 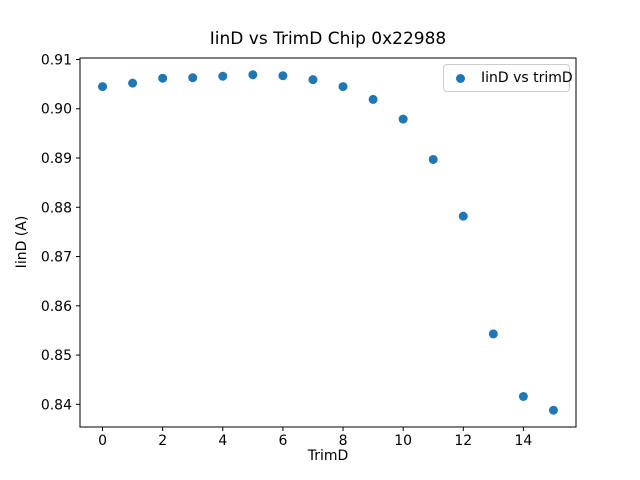 I want to click on x-tick-label: 14, so click(x=523, y=441).